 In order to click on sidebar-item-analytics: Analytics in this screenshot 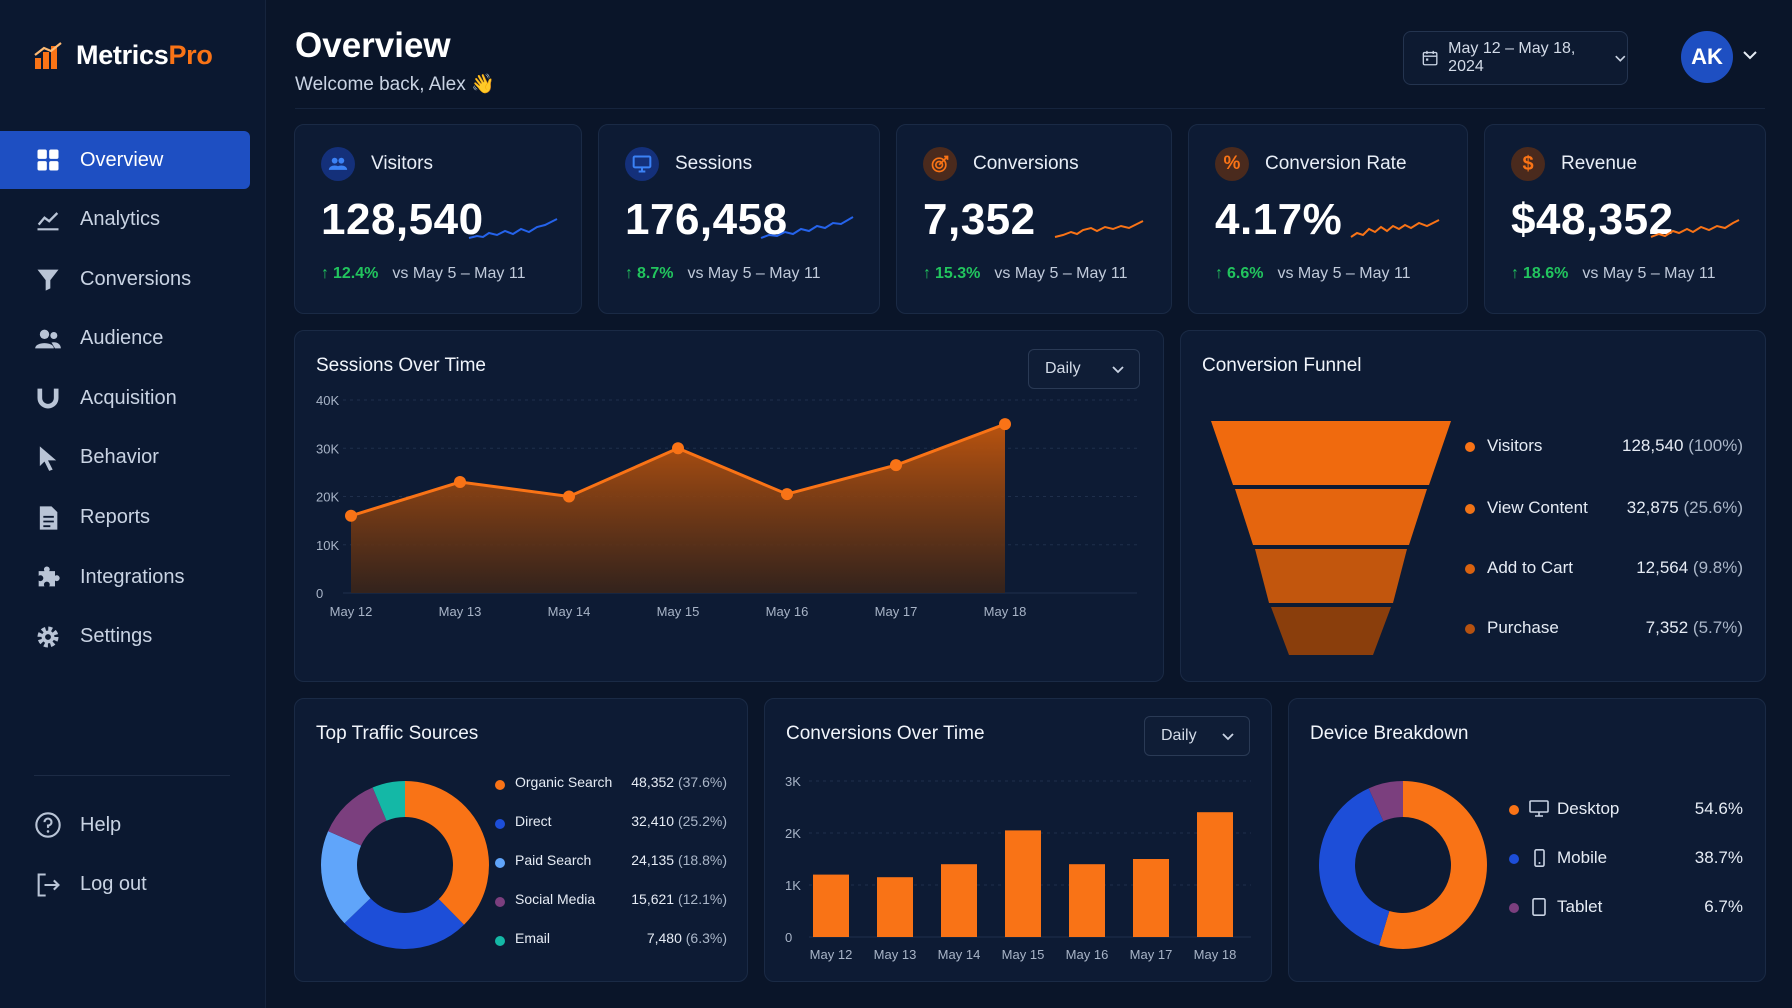, I will do `click(125, 220)`.